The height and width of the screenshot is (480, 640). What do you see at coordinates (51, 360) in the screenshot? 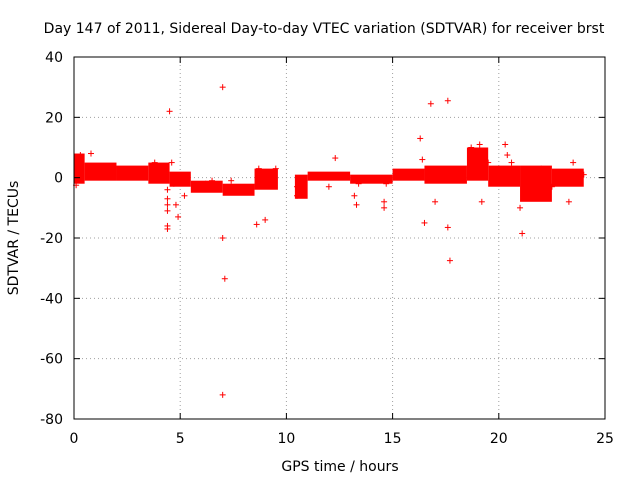
I see `y-tick-label: -60` at bounding box center [51, 360].